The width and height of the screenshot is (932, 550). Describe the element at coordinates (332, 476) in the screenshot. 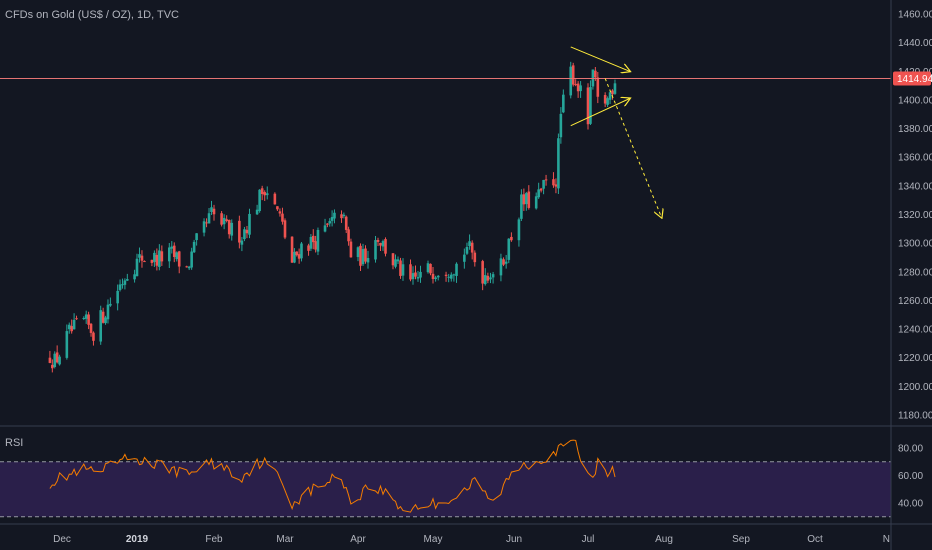

I see `rsi-line` at that location.